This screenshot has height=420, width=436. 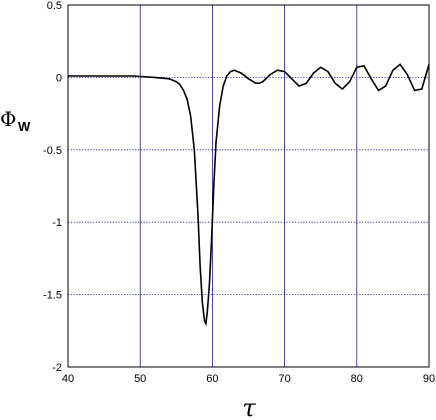 What do you see at coordinates (68, 379) in the screenshot?
I see `x-tick-label: 40` at bounding box center [68, 379].